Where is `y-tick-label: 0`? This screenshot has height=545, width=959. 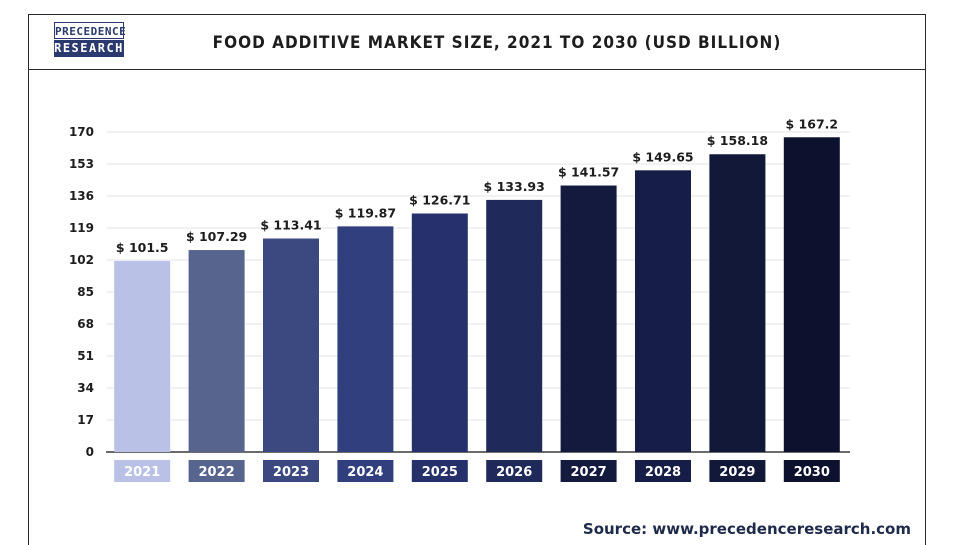 y-tick-label: 0 is located at coordinates (90, 452).